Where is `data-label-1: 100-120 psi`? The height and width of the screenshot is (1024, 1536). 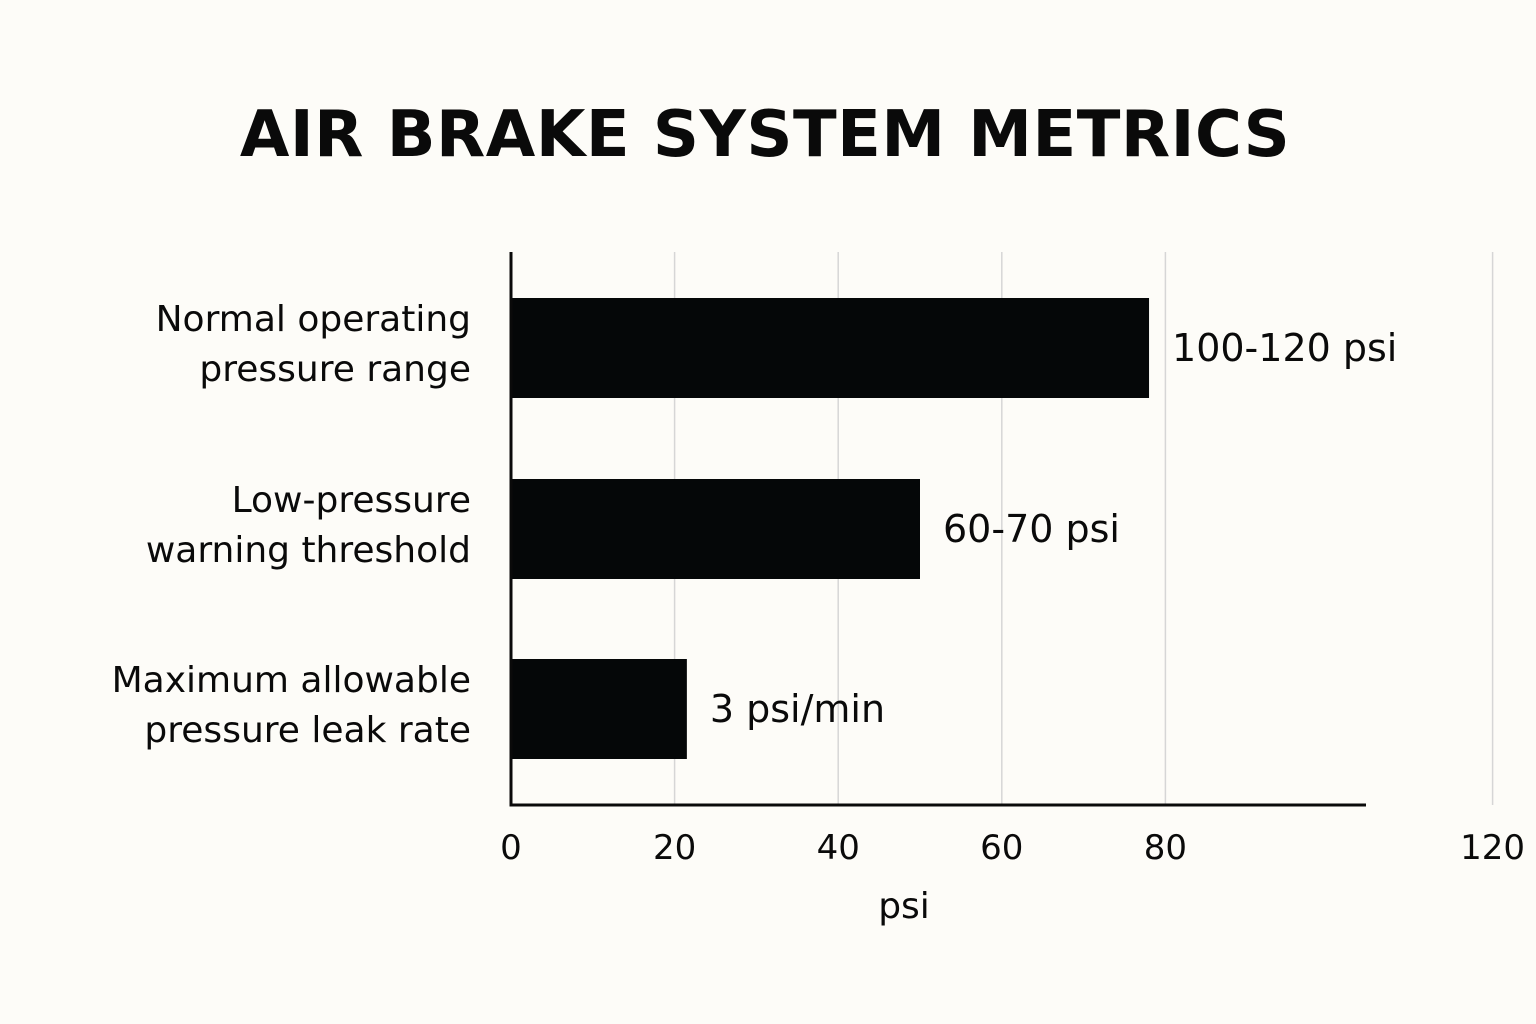
data-label-1: 100-120 psi is located at coordinates (1284, 348).